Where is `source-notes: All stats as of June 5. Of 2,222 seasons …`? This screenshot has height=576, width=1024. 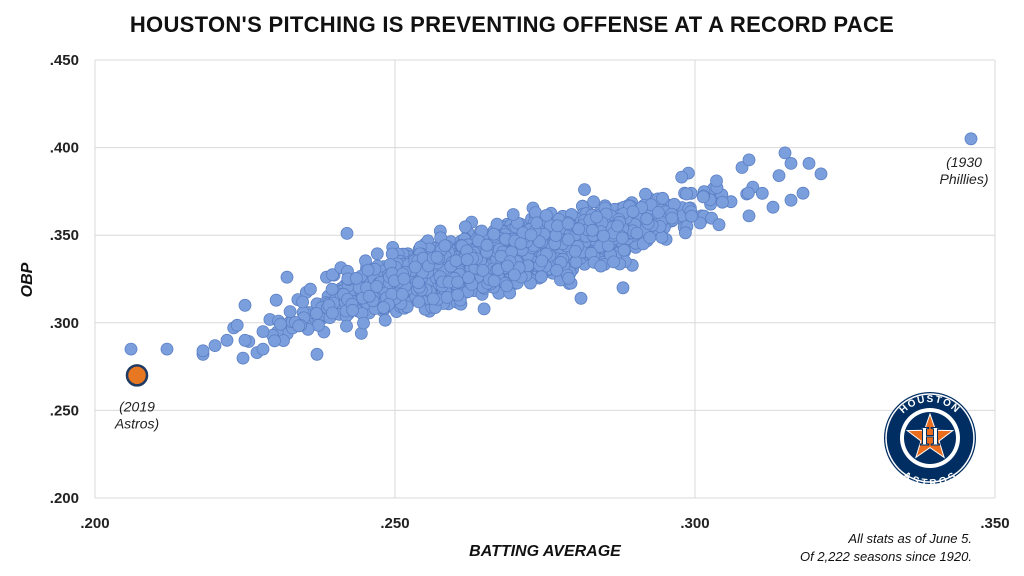
source-notes: All stats as of June 5. Of 2,222 seasons … is located at coordinates (886, 547).